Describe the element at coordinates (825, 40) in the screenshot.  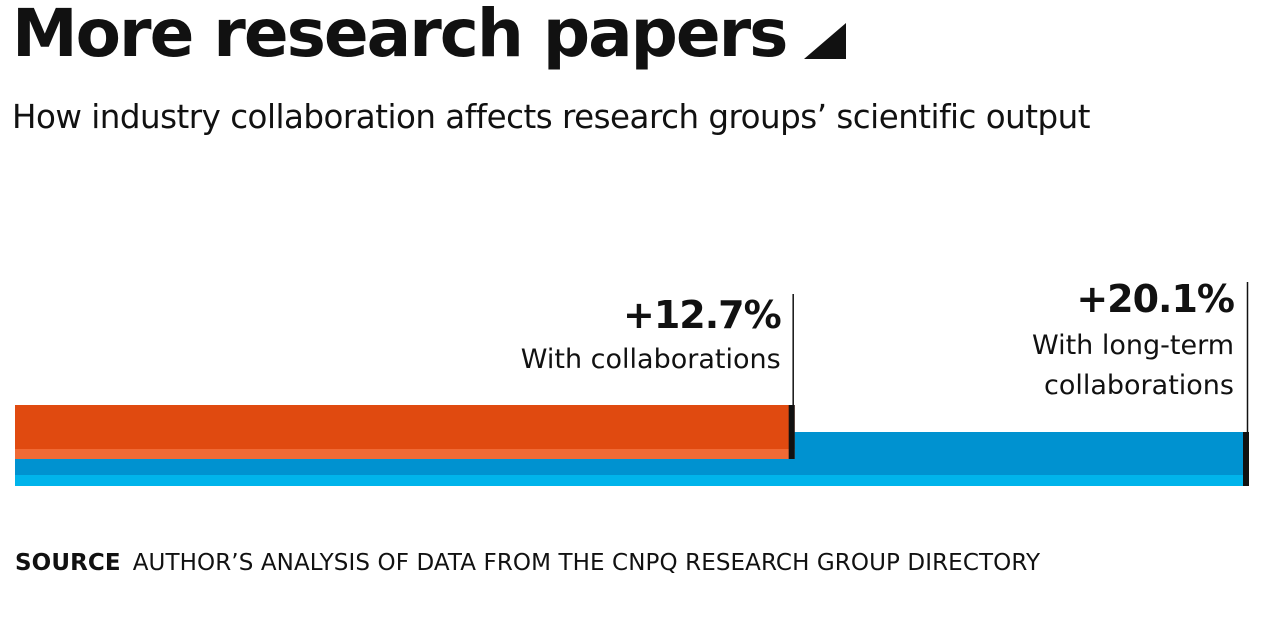
I see `triangle-icon` at that location.